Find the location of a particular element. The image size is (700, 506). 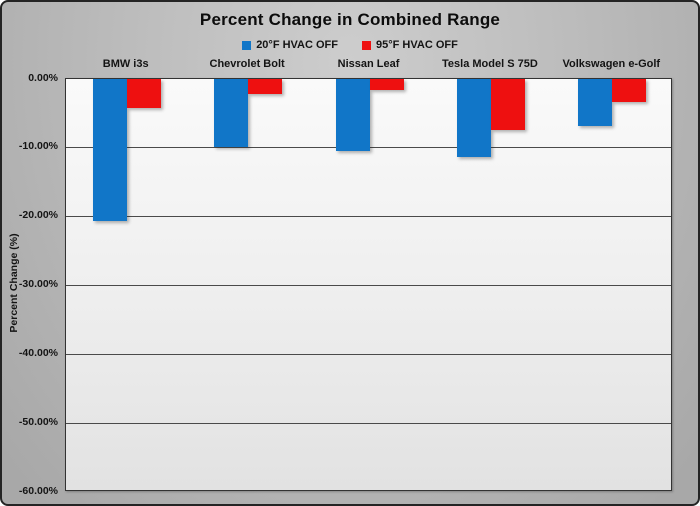

chart-title: Percent Change in Combined Range is located at coordinates (350, 19).